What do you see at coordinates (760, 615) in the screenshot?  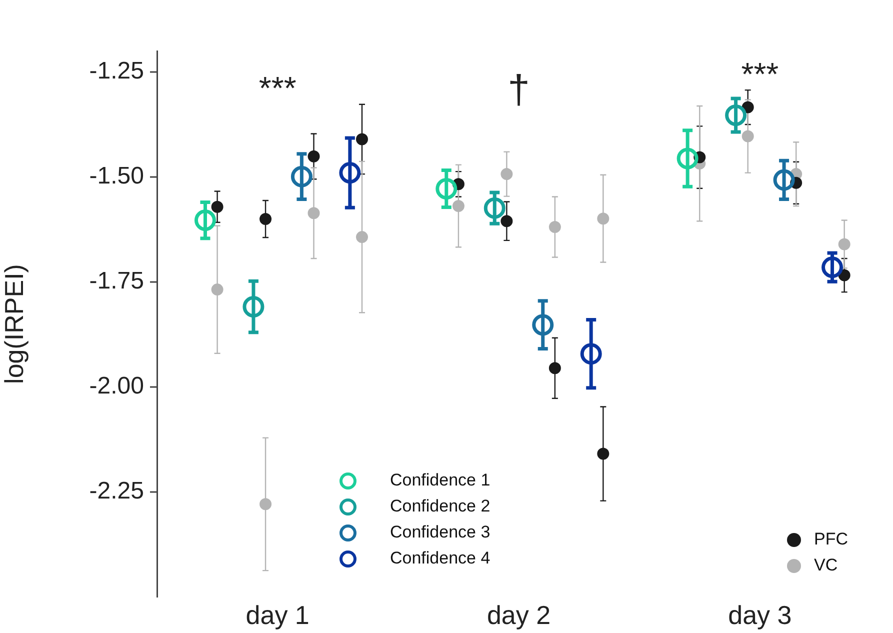 I see `x-tick-label: day 3` at bounding box center [760, 615].